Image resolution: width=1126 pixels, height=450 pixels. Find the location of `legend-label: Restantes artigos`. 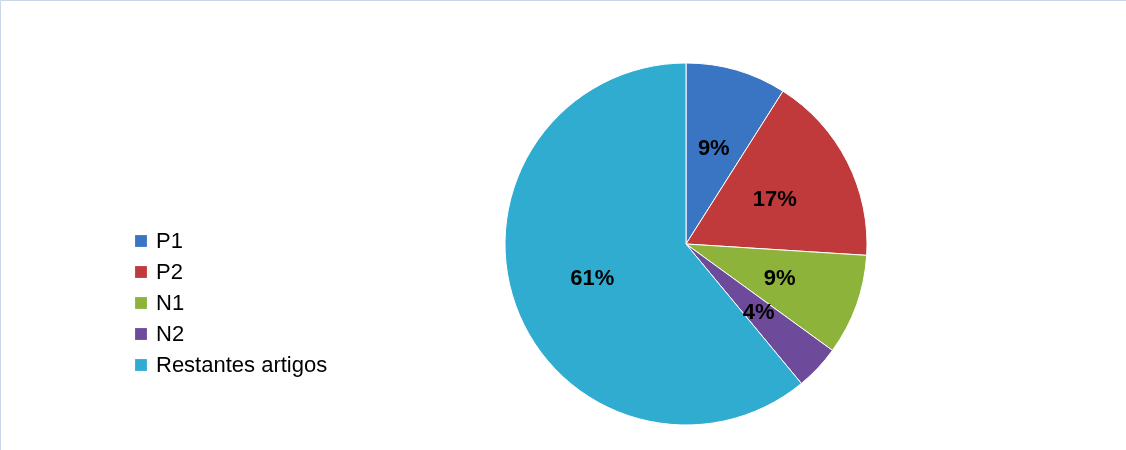

legend-label: Restantes artigos is located at coordinates (242, 364).